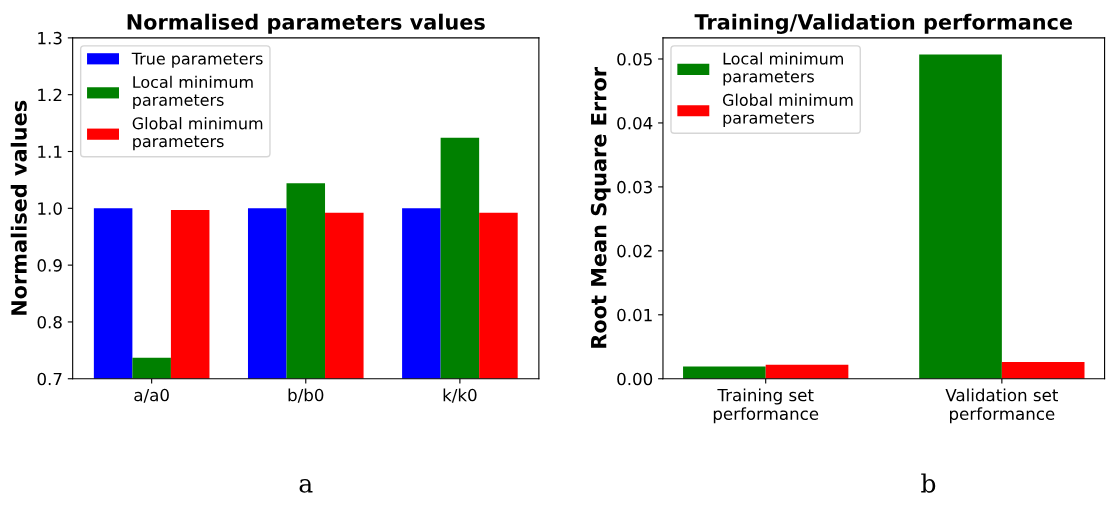 Image resolution: width=1118 pixels, height=505 pixels. Describe the element at coordinates (600, 207) in the screenshot. I see `y-axis-title: Root Mean Square Error` at that location.